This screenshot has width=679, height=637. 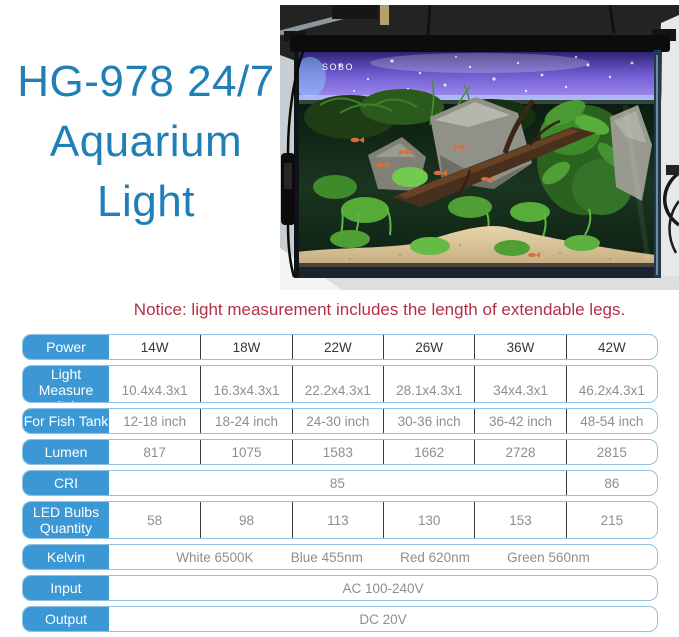 What do you see at coordinates (611, 347) in the screenshot?
I see `spec-cell-power-5: 42W` at bounding box center [611, 347].